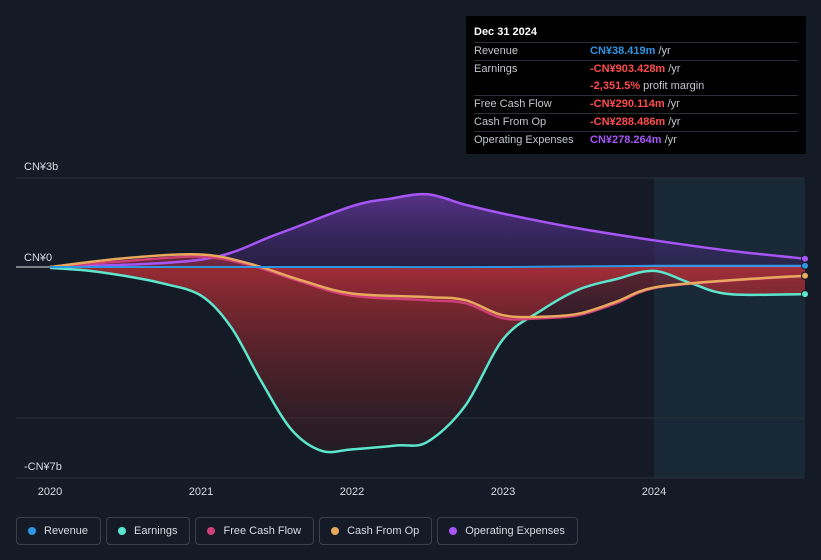 The height and width of the screenshot is (560, 821). What do you see at coordinates (674, 86) in the screenshot?
I see `tooltip-unit: profit margin` at bounding box center [674, 86].